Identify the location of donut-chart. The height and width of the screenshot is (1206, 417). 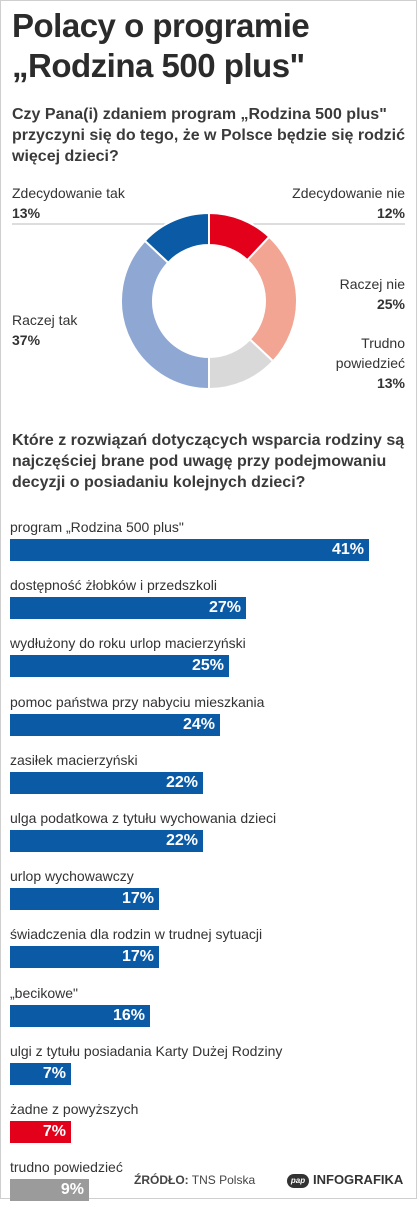
(209, 301).